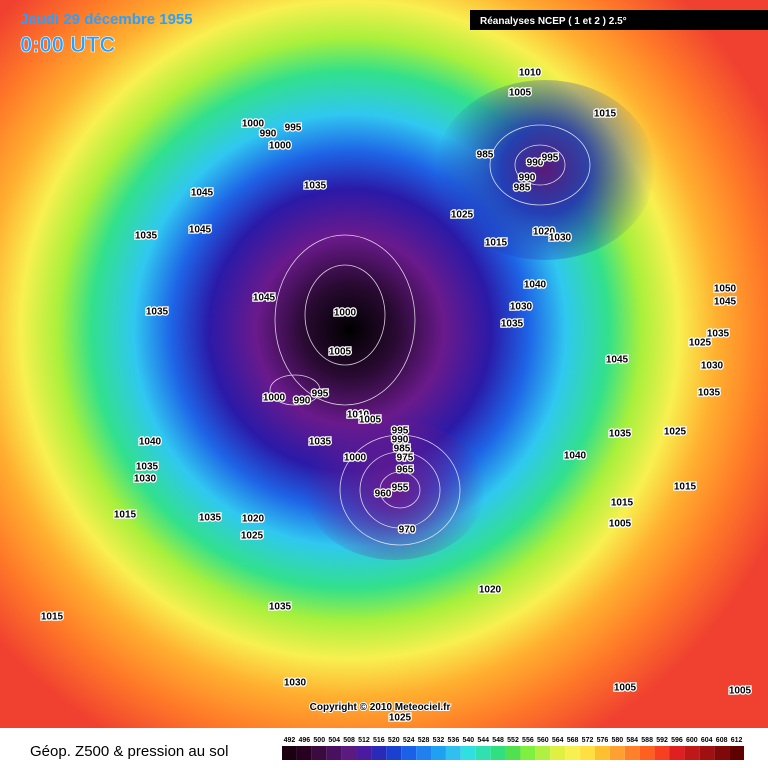 The image size is (768, 768). What do you see at coordinates (513, 740) in the screenshot?
I see `scale-tick: 552` at bounding box center [513, 740].